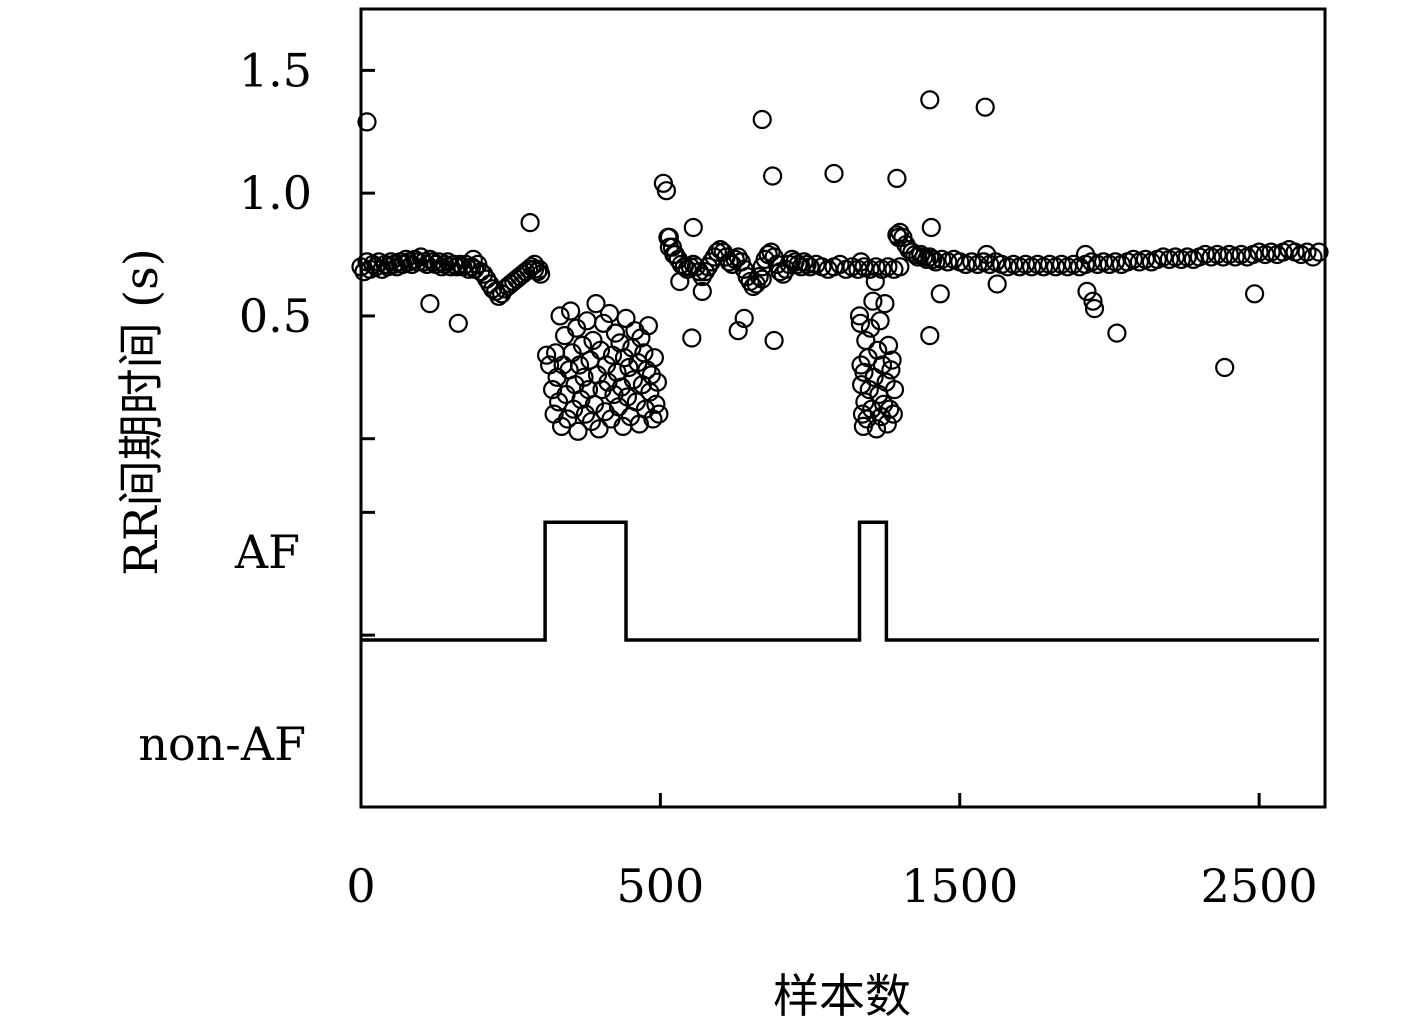 The width and height of the screenshot is (1417, 1030). Describe the element at coordinates (840, 581) in the screenshot. I see `af-state-line` at that location.